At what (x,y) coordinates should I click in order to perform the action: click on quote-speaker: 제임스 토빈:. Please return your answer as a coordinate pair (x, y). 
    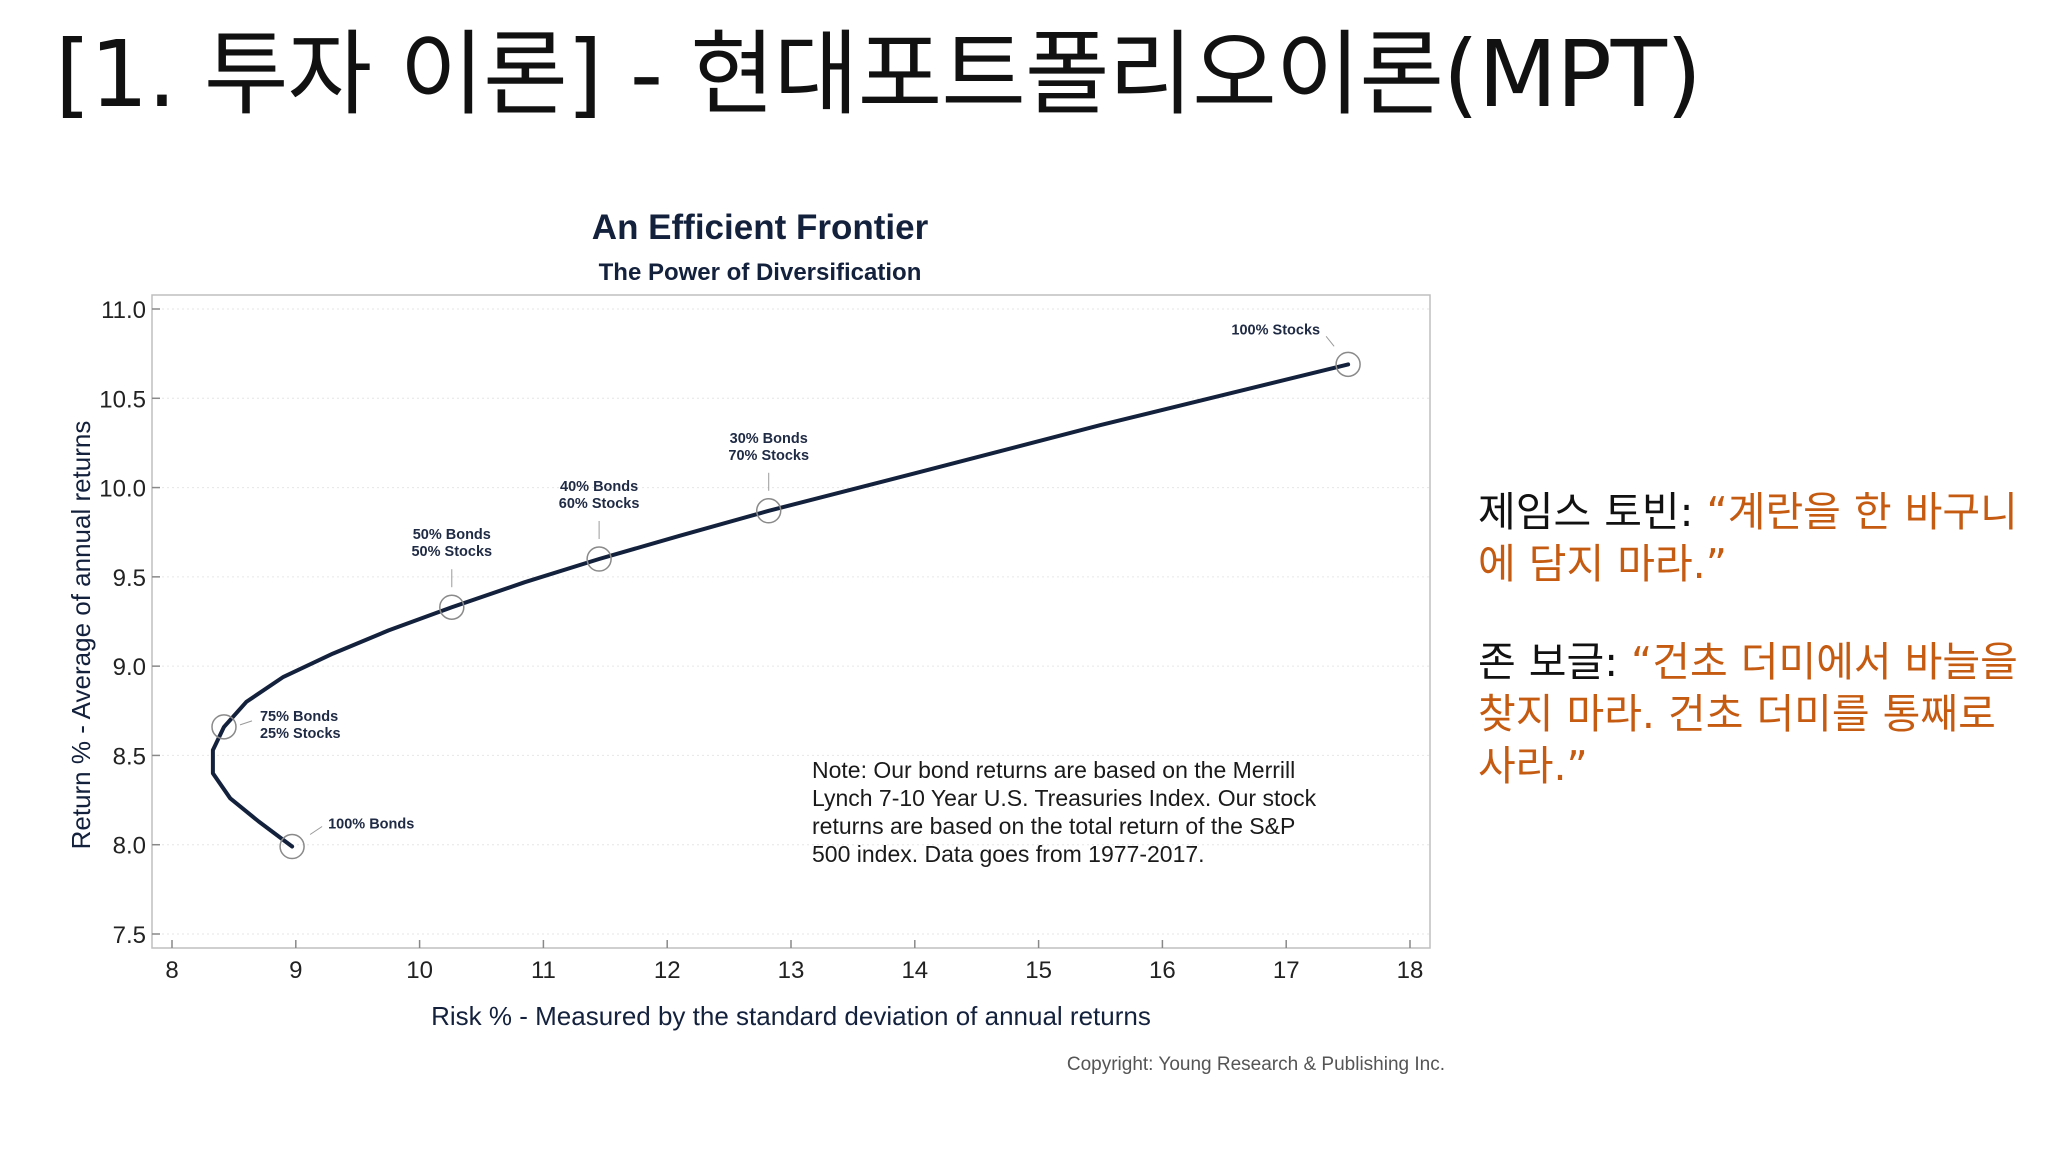
    Looking at the image, I should click on (1592, 512).